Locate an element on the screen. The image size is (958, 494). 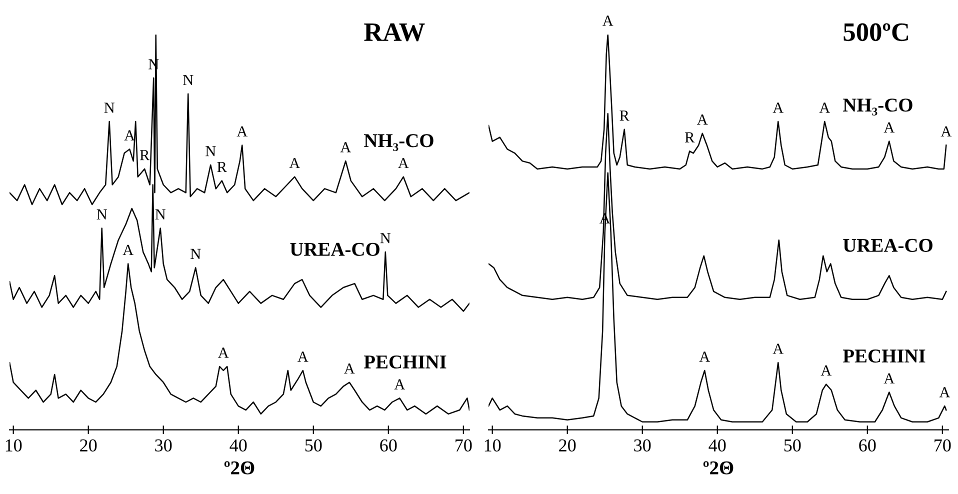
chart-title: RAW is located at coordinates (394, 32).